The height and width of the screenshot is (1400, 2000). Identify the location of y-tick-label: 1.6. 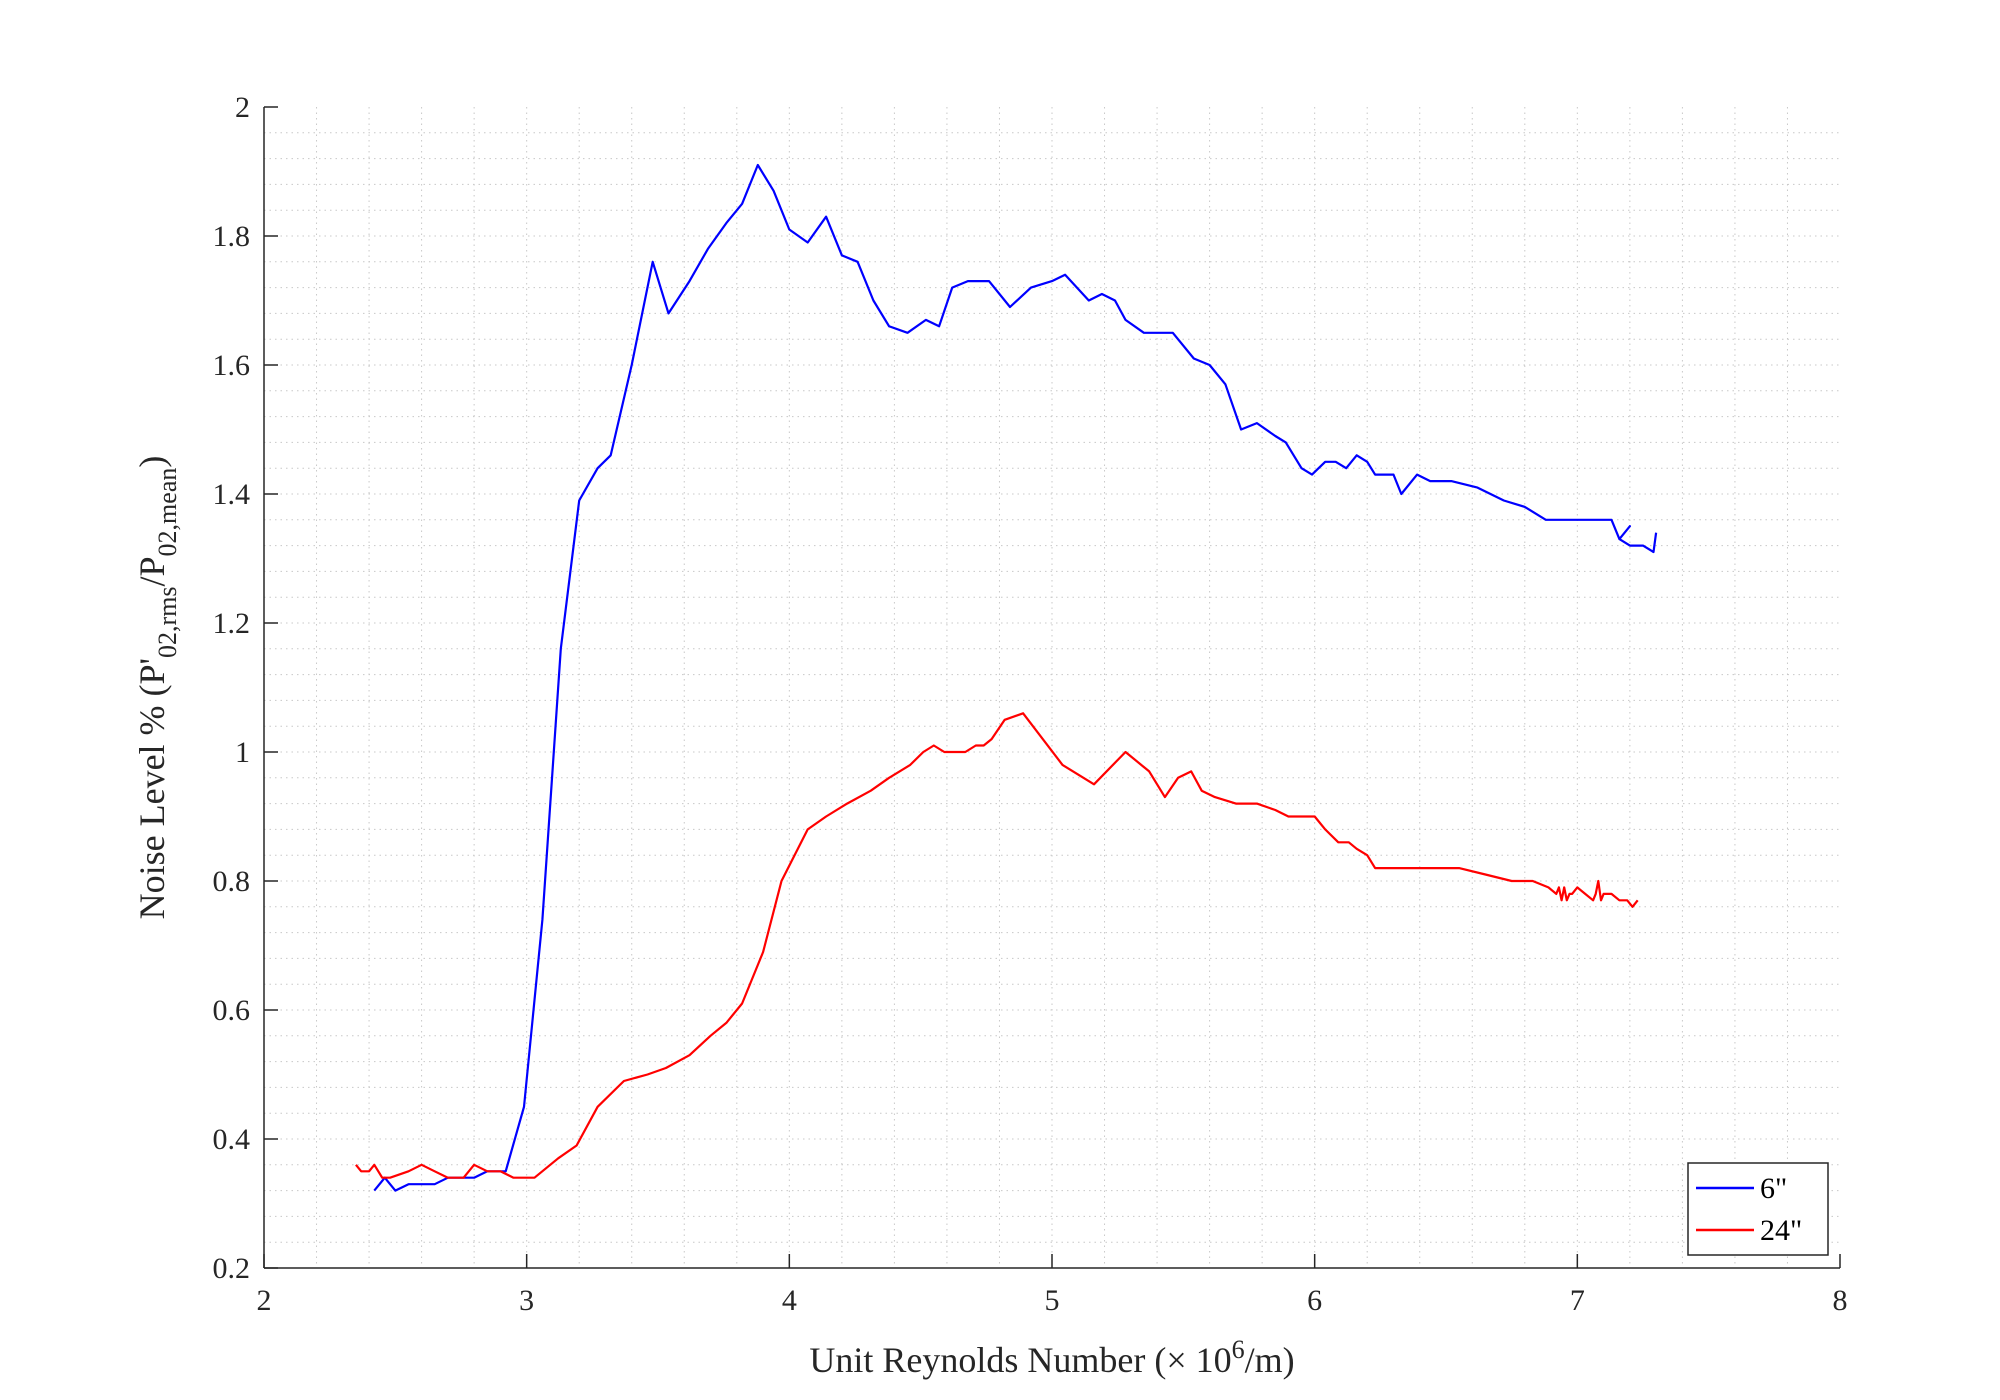
(232, 365).